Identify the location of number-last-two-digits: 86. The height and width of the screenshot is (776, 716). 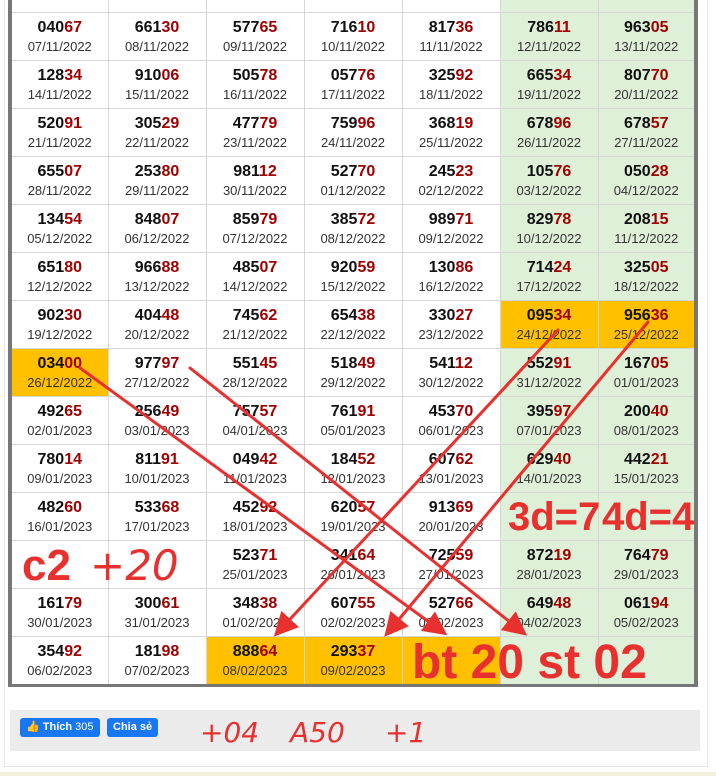
(464, 267).